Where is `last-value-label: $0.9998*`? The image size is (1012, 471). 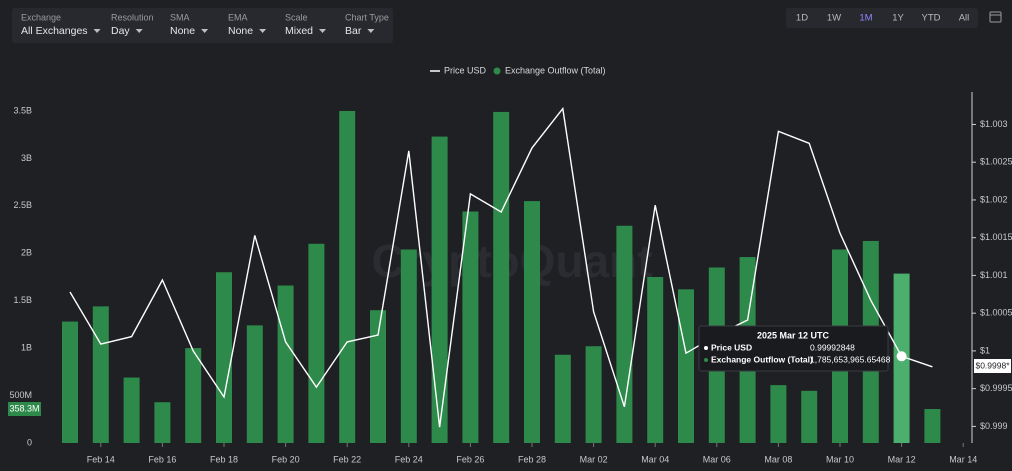
last-value-label: $0.9998* is located at coordinates (992, 365).